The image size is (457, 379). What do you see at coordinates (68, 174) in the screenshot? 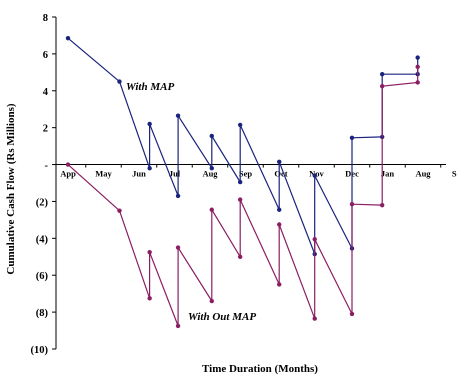
I see `x-tick-label: App` at bounding box center [68, 174].